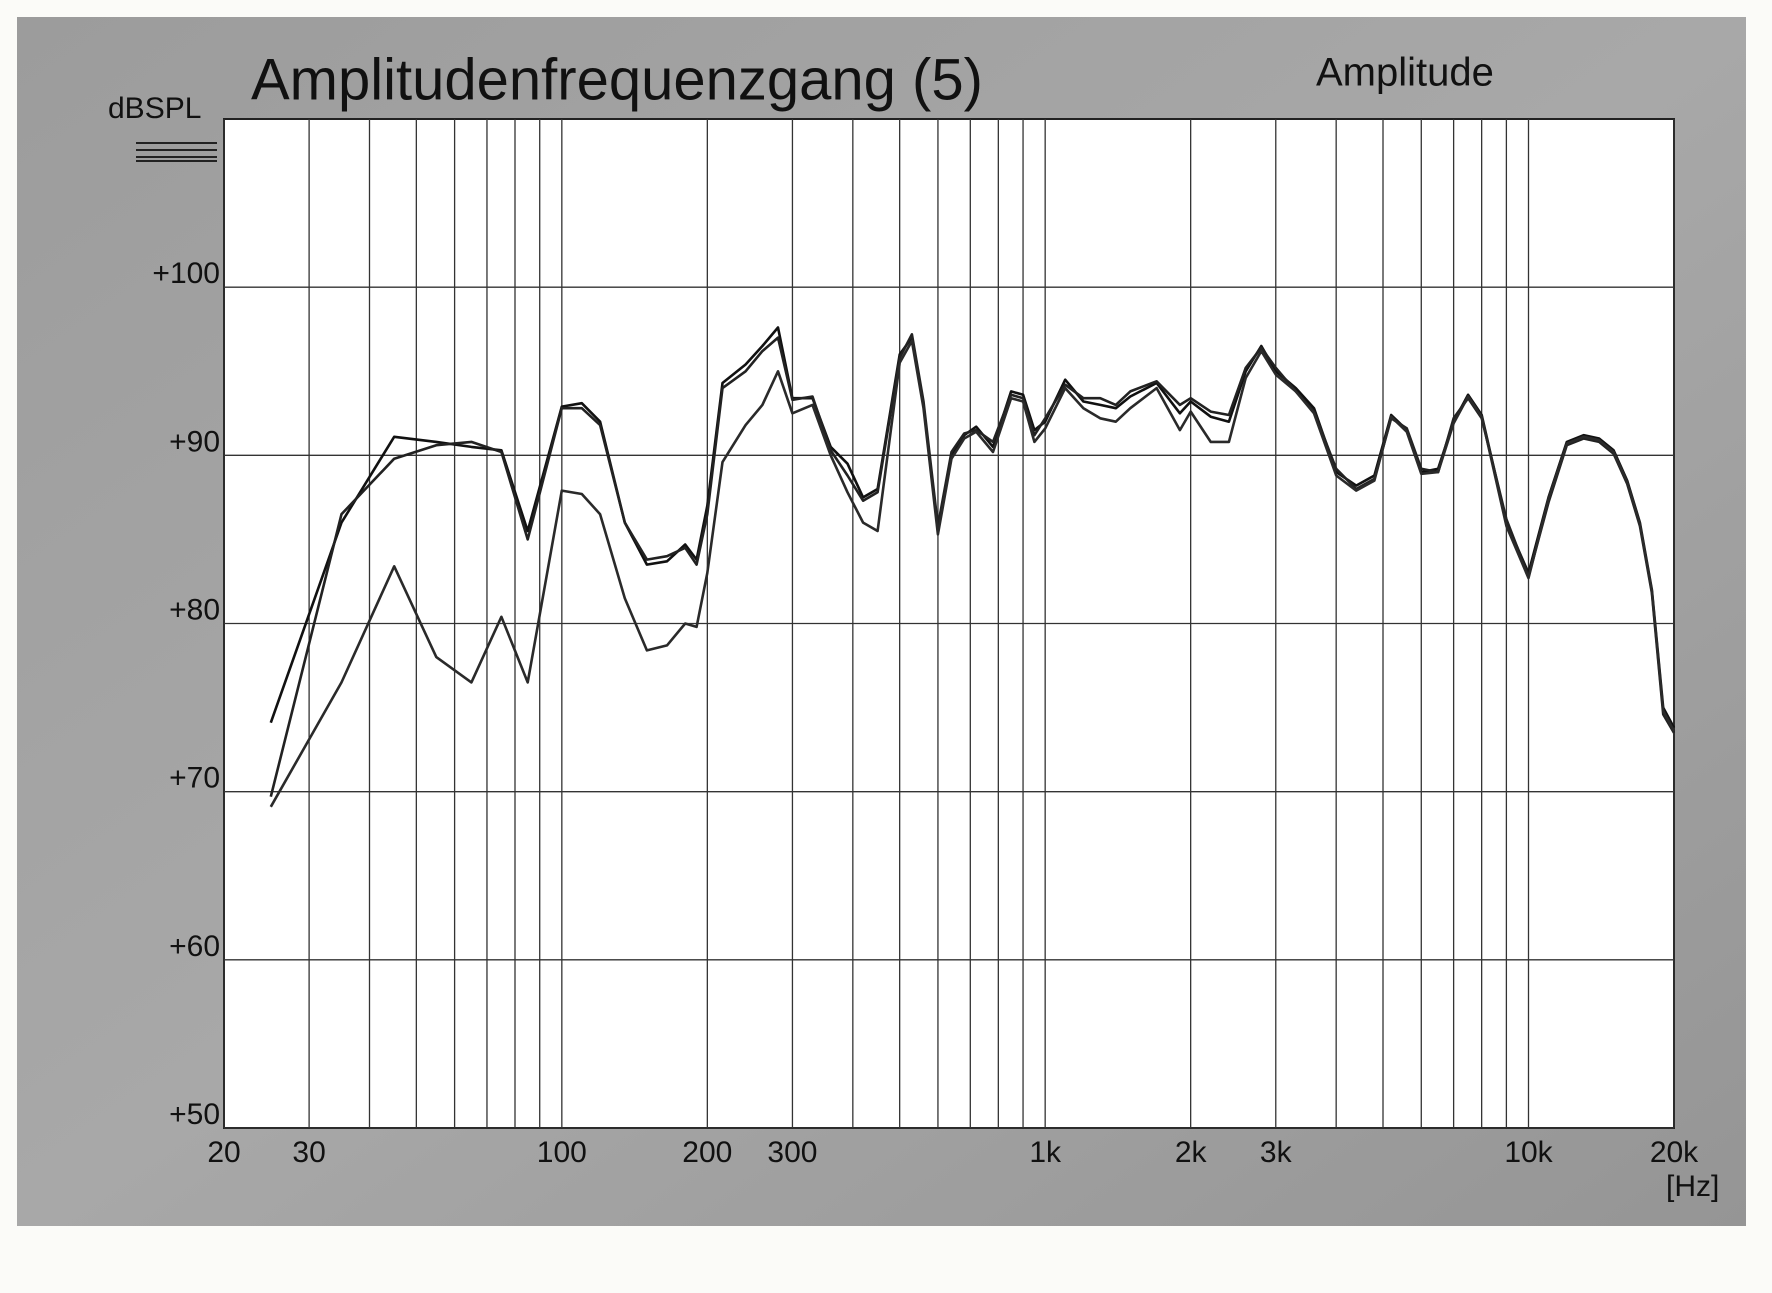 This screenshot has width=1772, height=1293. Describe the element at coordinates (1674, 1152) in the screenshot. I see `x-tick-label: 20k` at that location.